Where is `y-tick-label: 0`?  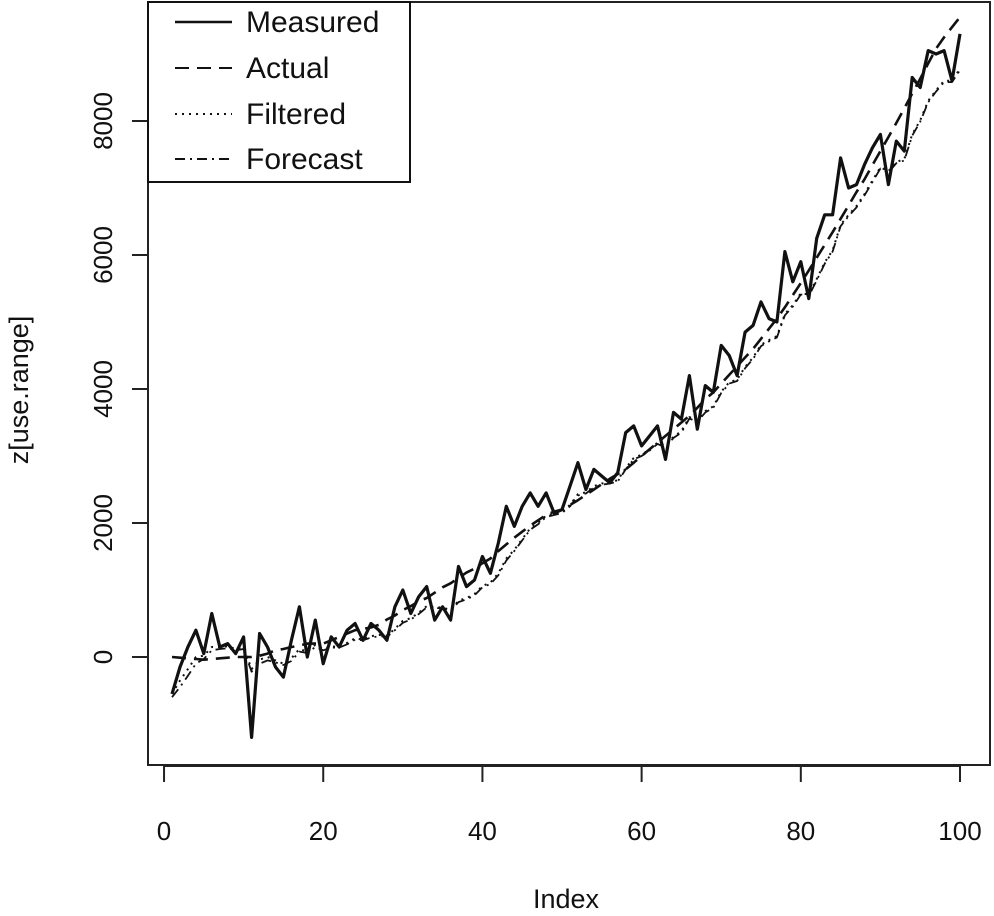
y-tick-label: 0 is located at coordinates (103, 657).